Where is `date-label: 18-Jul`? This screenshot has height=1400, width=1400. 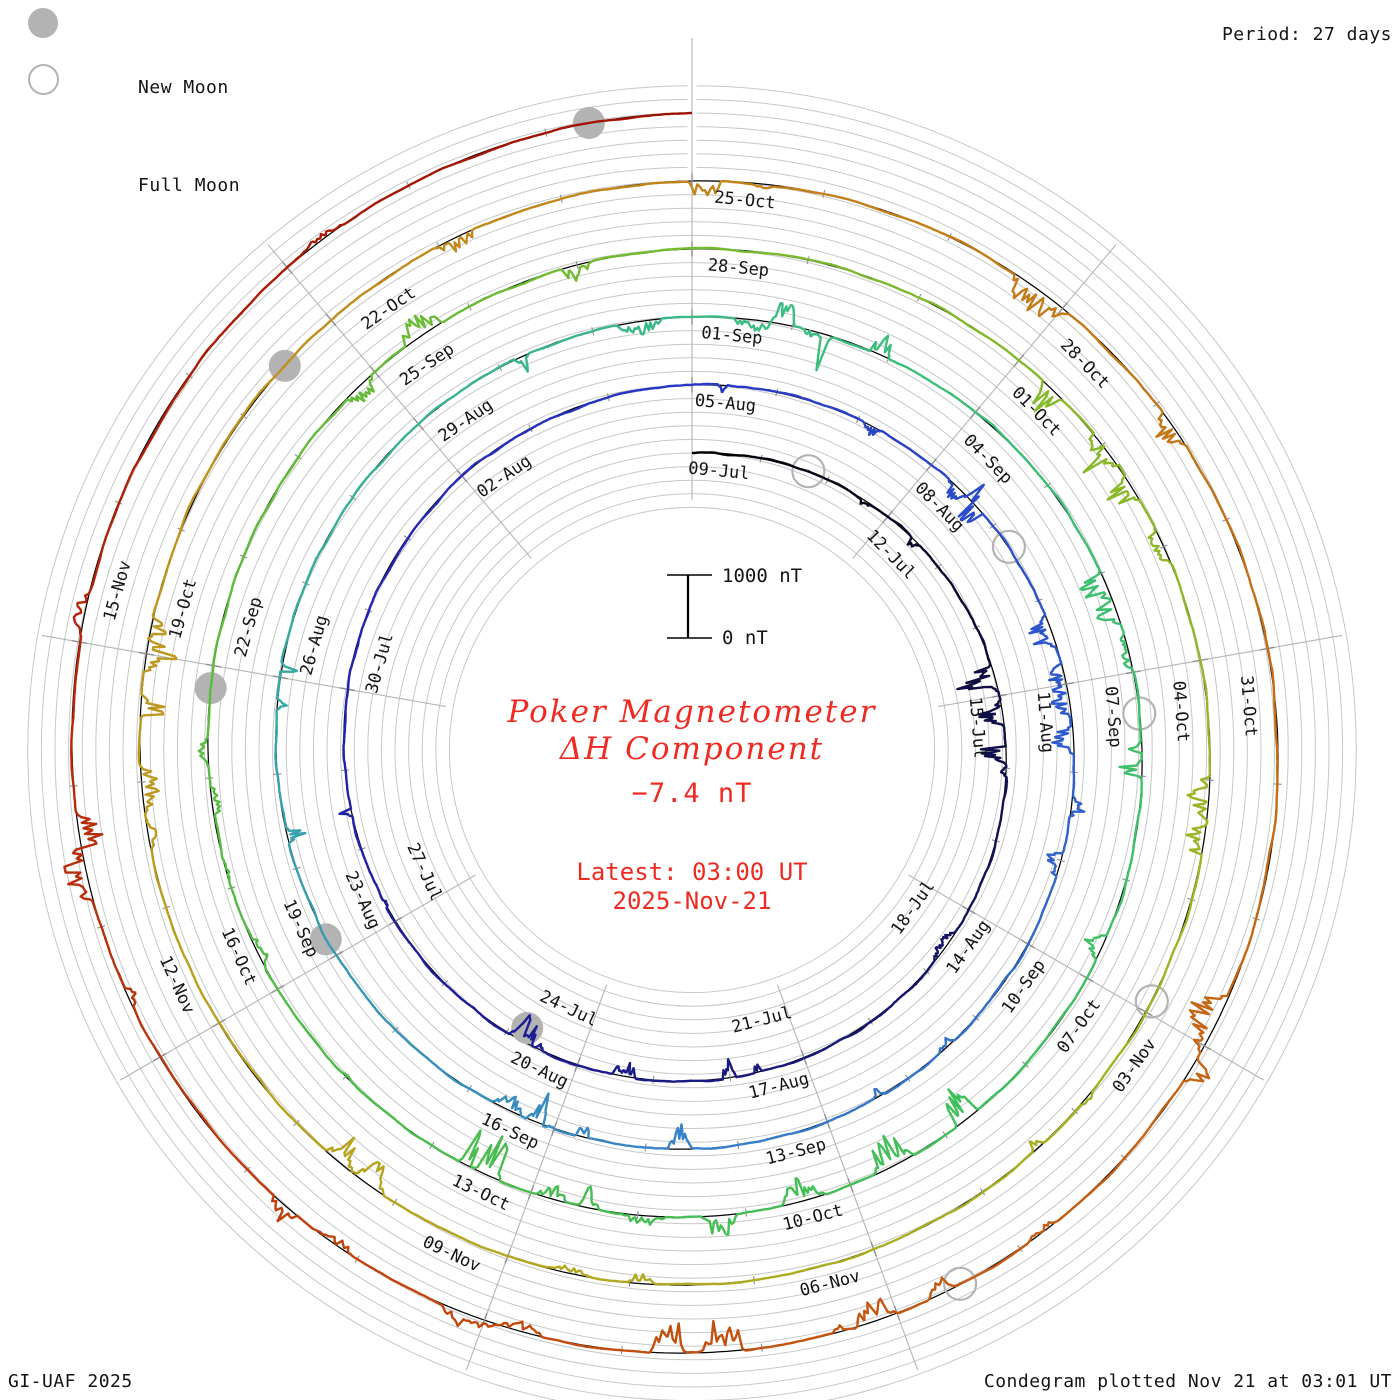
date-label: 18-Jul is located at coordinates (913, 908).